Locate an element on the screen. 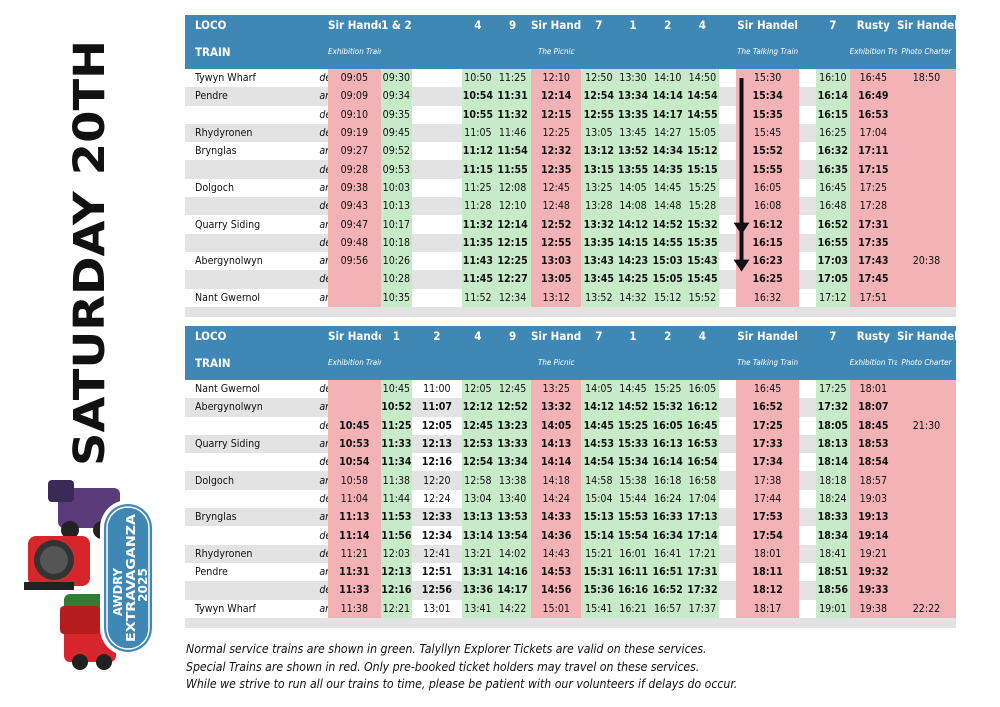 The width and height of the screenshot is (1000, 707). departure-time: 09:43 is located at coordinates (354, 206).